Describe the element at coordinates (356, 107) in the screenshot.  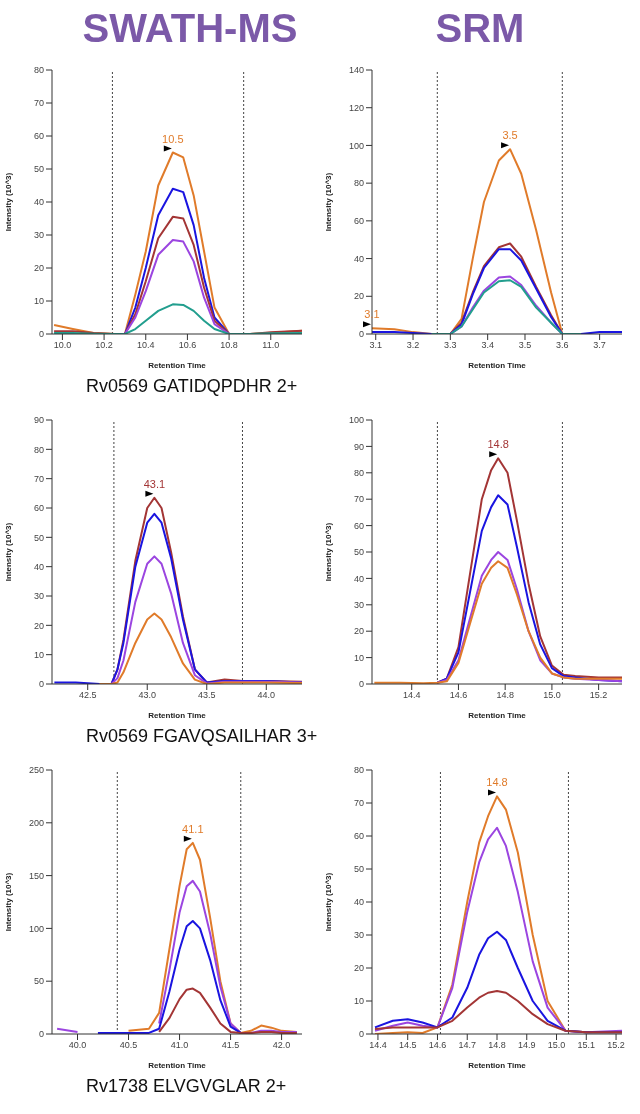
I see `y-tick-label: 120` at that location.